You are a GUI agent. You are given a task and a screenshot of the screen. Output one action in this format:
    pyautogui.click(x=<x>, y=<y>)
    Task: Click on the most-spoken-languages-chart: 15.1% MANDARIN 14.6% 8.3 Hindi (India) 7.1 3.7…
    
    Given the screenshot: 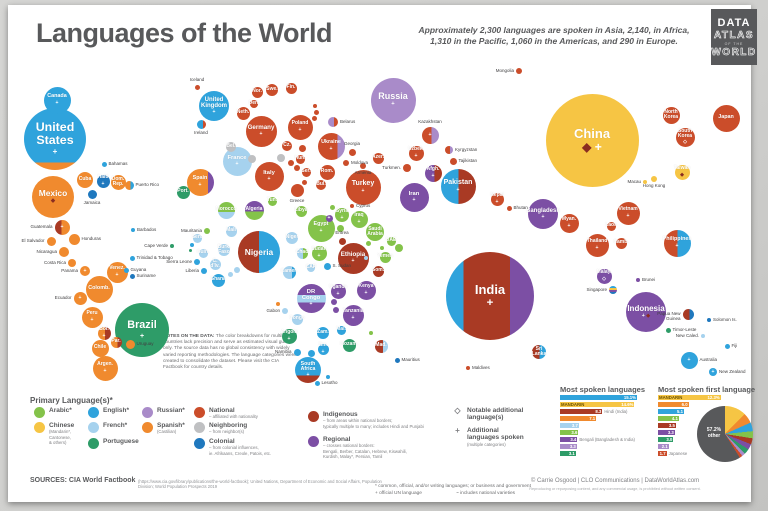 What is the action you would take?
    pyautogui.click(x=598, y=426)
    